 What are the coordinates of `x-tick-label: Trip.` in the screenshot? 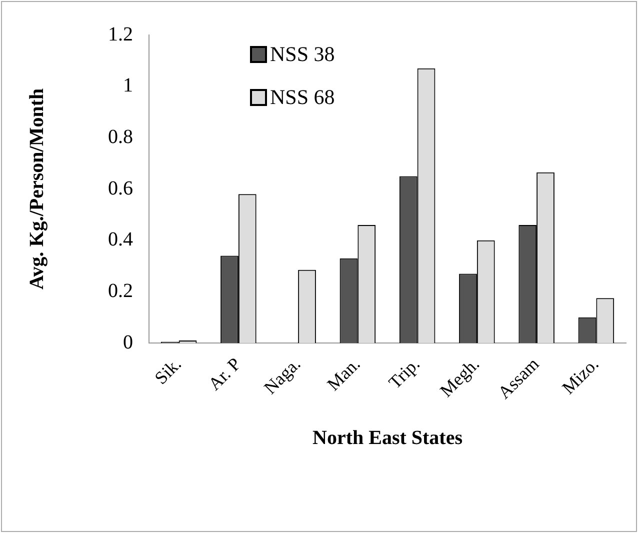 It's located at (404, 373).